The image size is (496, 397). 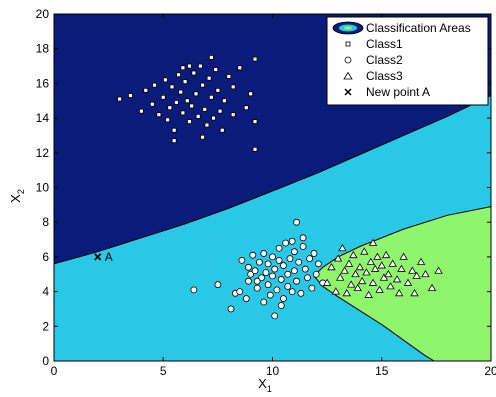 I want to click on legend-item-new-point-a: New point A, so click(x=387, y=92).